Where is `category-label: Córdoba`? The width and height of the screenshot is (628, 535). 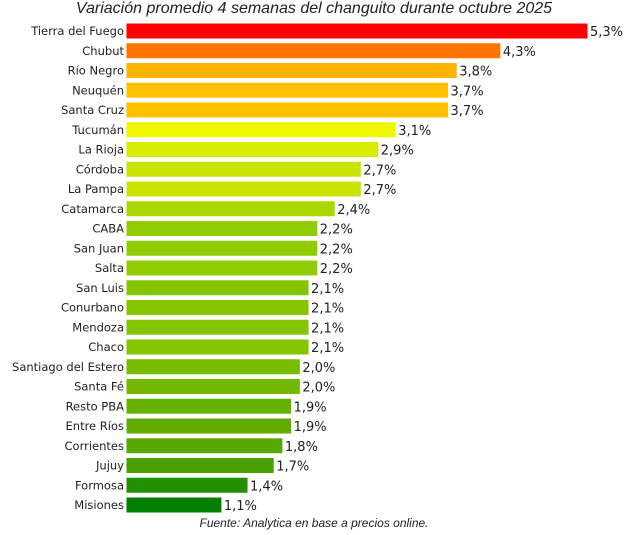
category-label: Córdoba is located at coordinates (100, 169).